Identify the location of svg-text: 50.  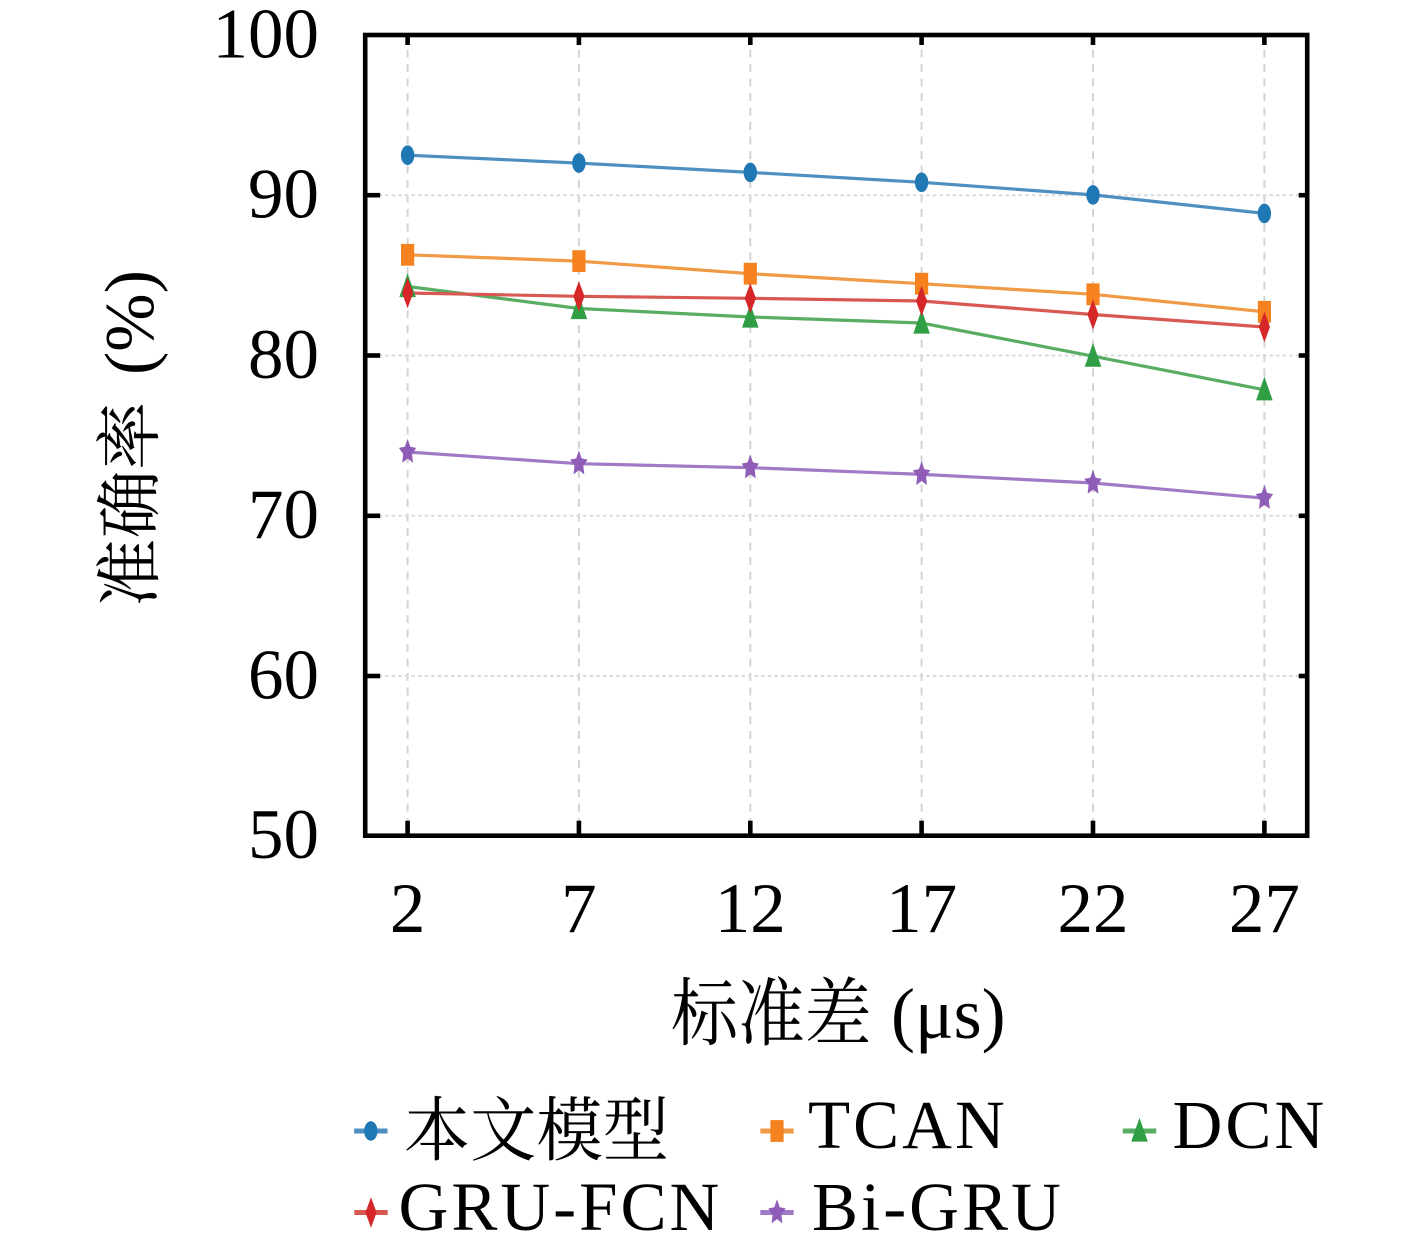
(283, 835).